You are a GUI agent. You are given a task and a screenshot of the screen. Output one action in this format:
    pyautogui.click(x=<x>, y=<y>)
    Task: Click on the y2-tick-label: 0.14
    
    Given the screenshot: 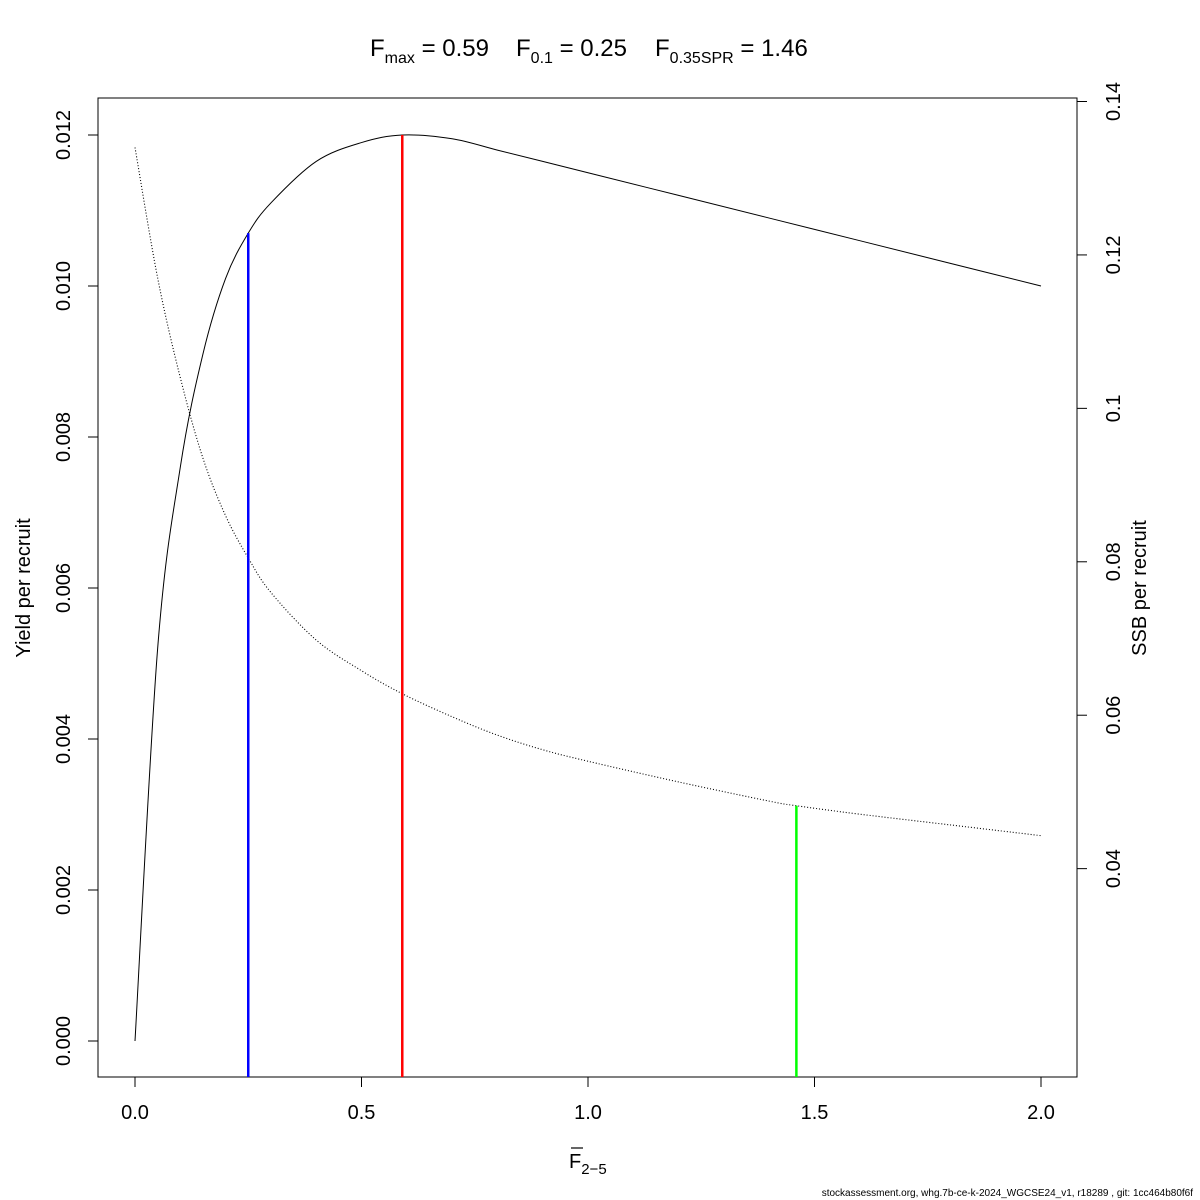 What is the action you would take?
    pyautogui.click(x=1114, y=101)
    